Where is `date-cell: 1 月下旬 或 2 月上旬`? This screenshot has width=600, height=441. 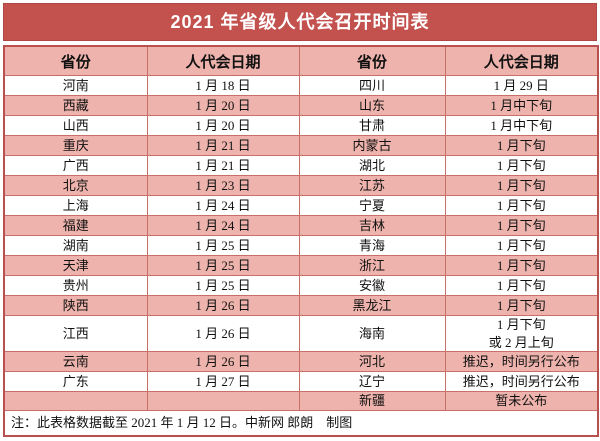
date-cell: 1 月下旬 或 2 月上旬 is located at coordinates (521, 333).